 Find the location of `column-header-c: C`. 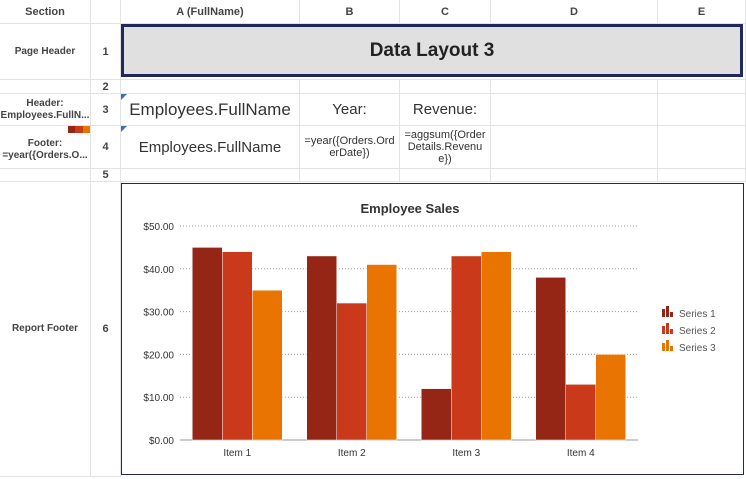

column-header-c: C is located at coordinates (445, 12).